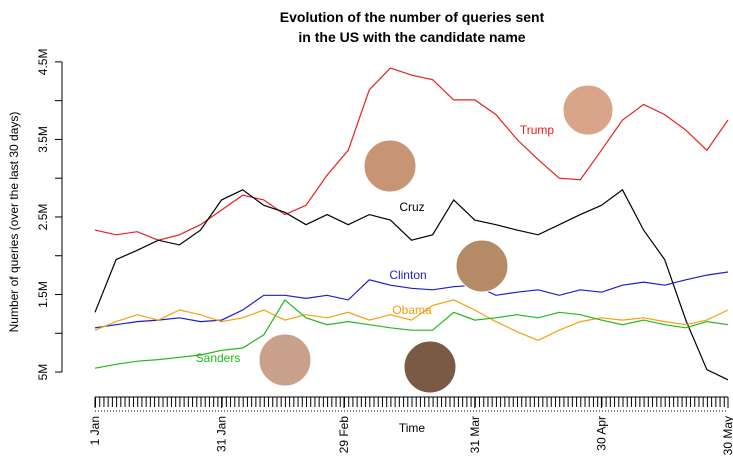 The height and width of the screenshot is (462, 733). Describe the element at coordinates (412, 17) in the screenshot. I see `chart-title: Evolution of the number of queries sent` at that location.